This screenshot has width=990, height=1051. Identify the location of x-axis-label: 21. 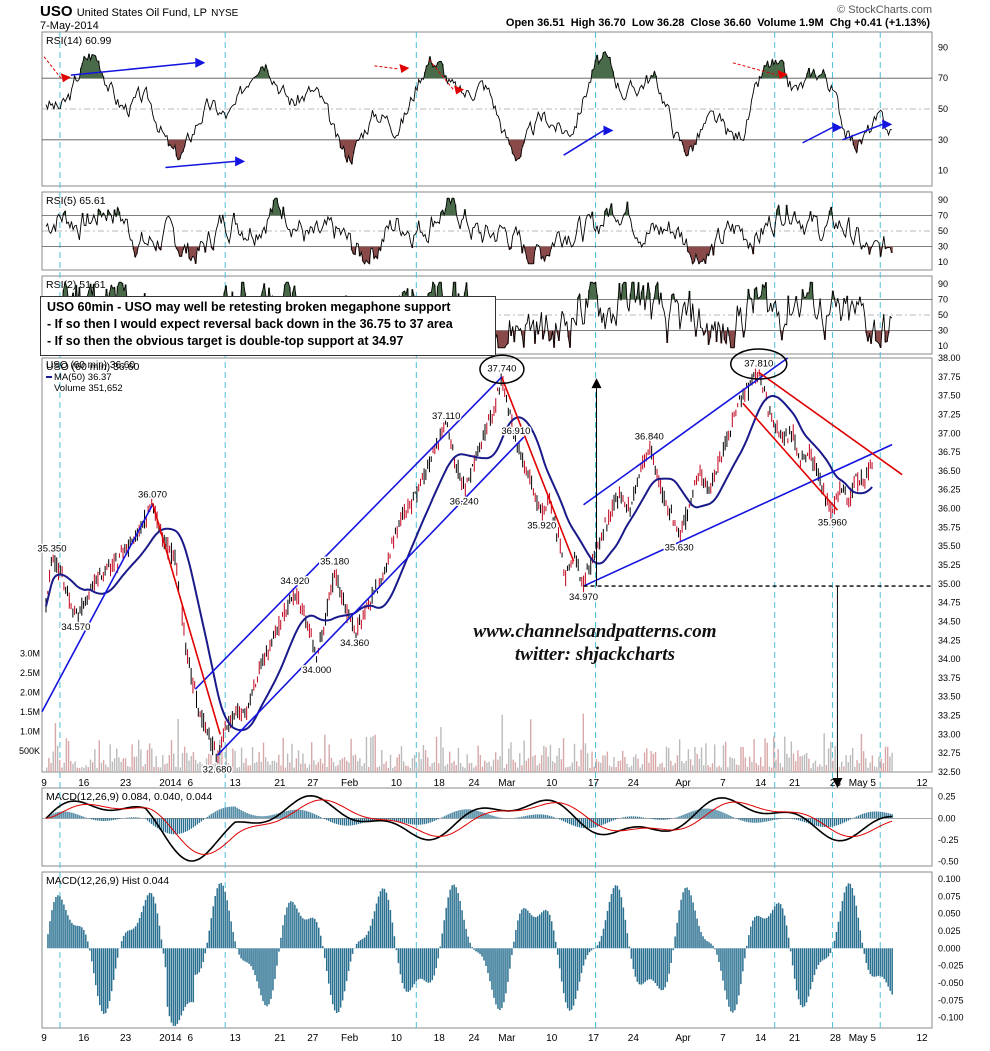
(280, 783).